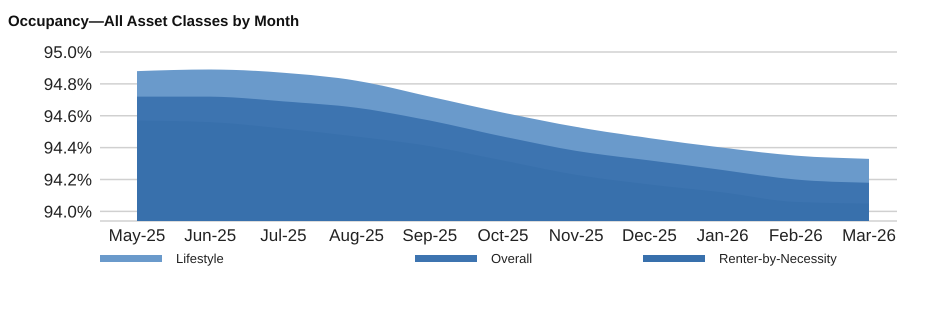 The image size is (950, 324). Describe the element at coordinates (68, 52) in the screenshot. I see `y-tick-label: 95.0%` at that location.